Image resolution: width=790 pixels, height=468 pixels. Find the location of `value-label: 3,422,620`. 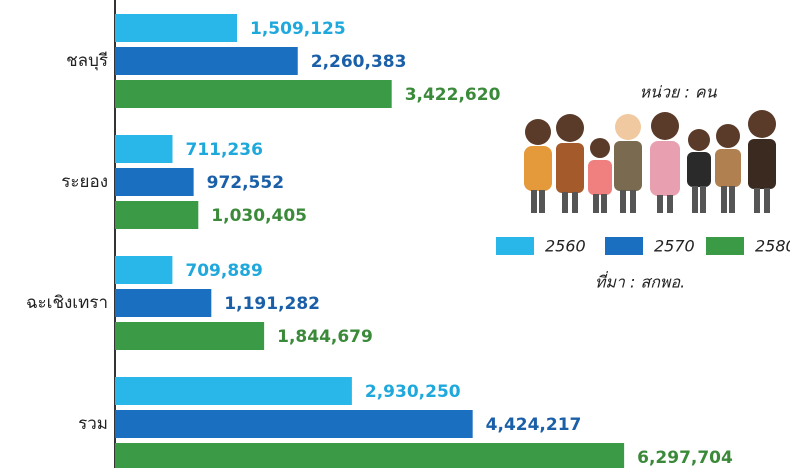

value-label: 3,422,620 is located at coordinates (453, 95).